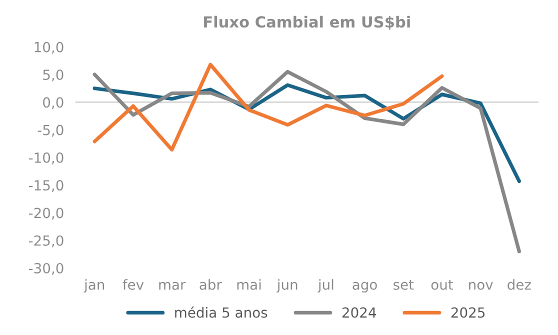 This screenshot has height=335, width=558. I want to click on legend-label: 2025, so click(468, 312).